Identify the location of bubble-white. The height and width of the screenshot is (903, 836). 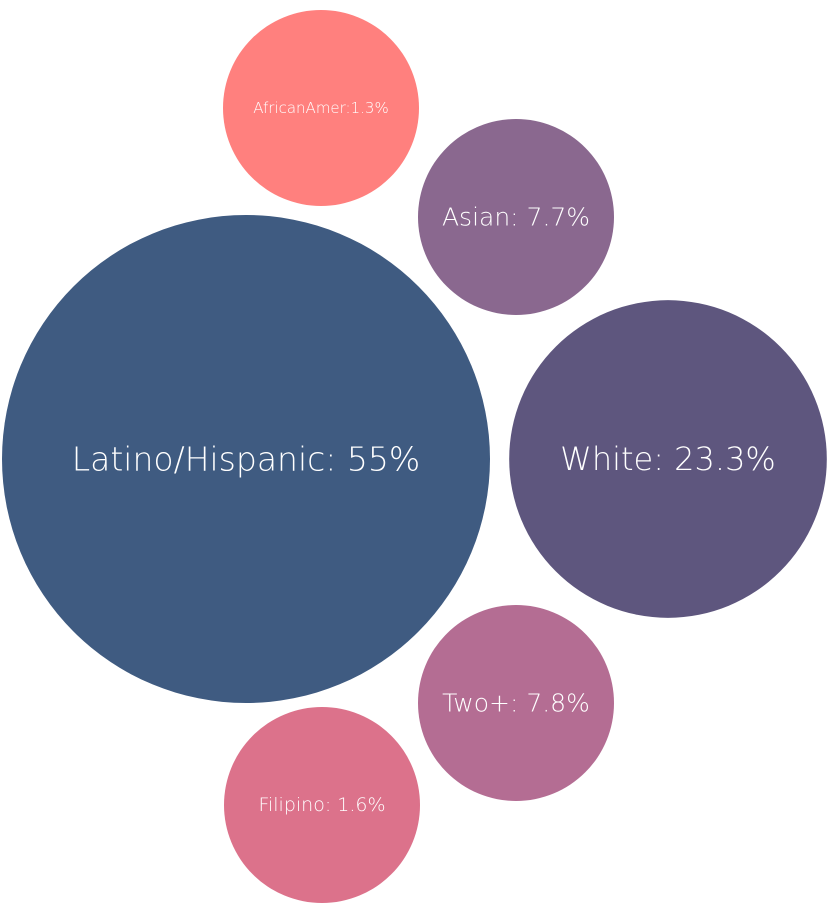
(668, 459).